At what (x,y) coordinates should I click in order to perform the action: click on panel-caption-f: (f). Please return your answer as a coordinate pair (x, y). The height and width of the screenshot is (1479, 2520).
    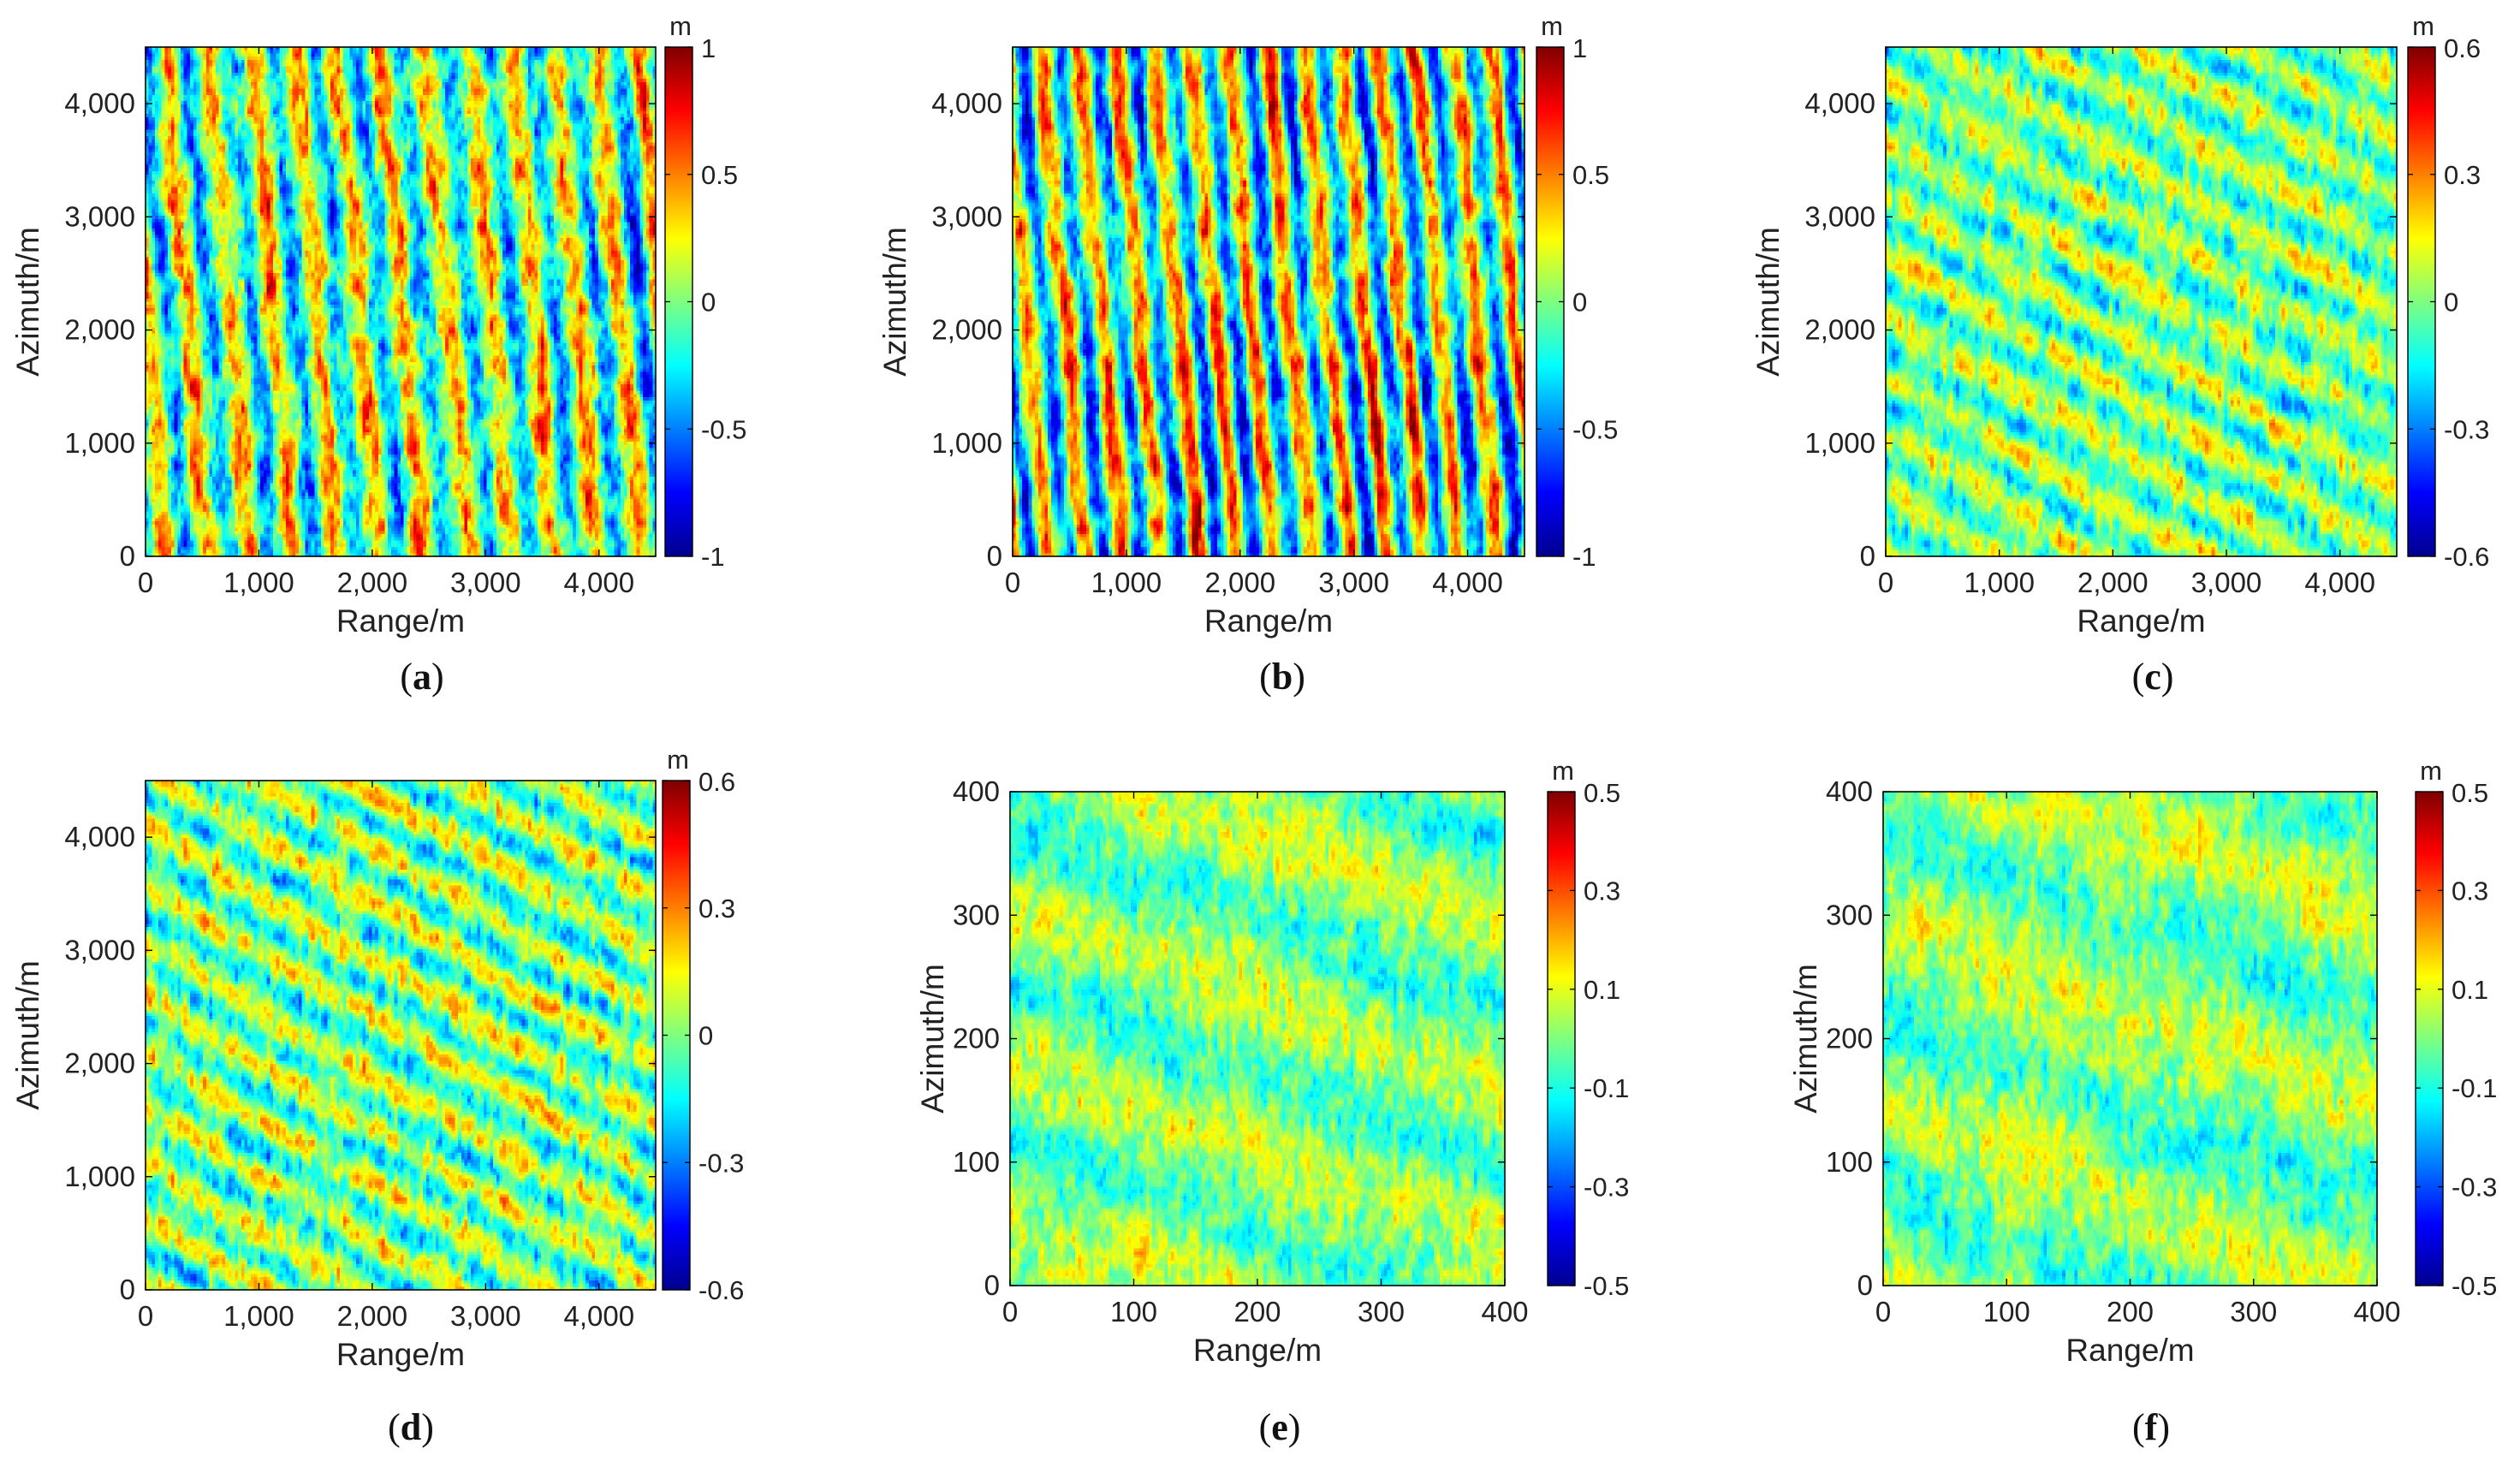
    Looking at the image, I should click on (2151, 1427).